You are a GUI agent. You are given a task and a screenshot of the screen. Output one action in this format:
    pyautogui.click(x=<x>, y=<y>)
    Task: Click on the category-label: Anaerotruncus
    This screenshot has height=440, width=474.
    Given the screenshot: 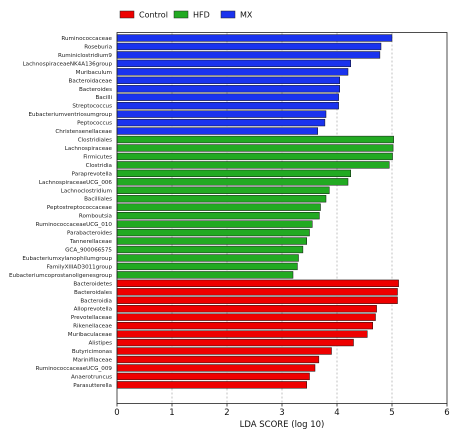 What is the action you would take?
    pyautogui.click(x=91, y=377)
    